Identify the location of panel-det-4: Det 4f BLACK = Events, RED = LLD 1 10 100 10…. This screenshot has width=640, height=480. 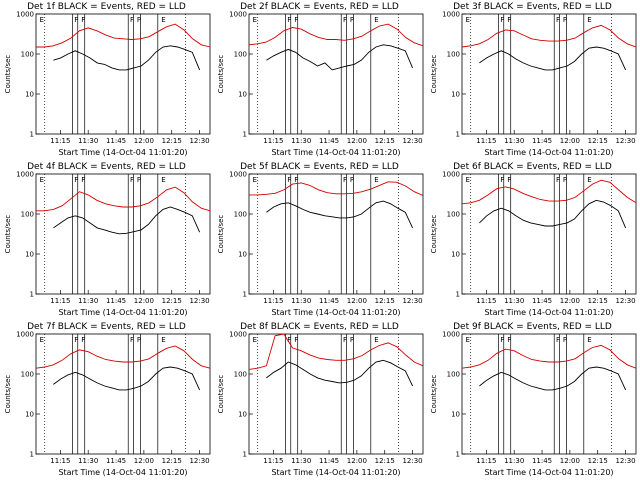
(106, 240).